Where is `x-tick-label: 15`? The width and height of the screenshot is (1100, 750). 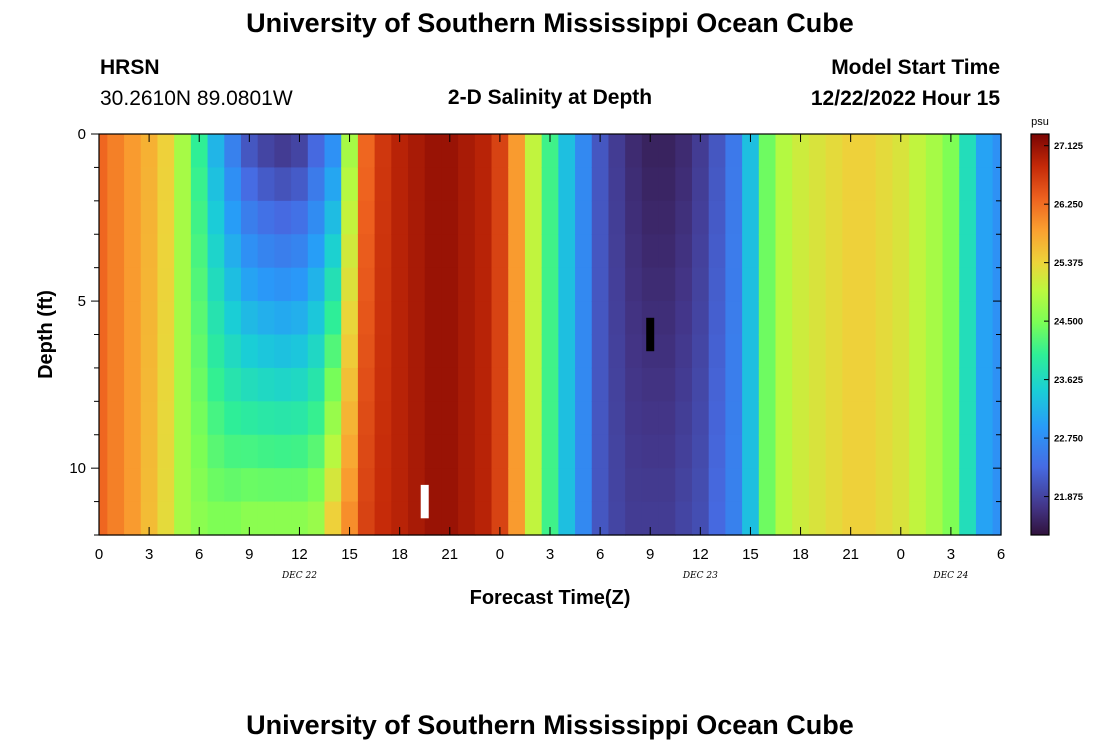 x-tick-label: 15 is located at coordinates (750, 554).